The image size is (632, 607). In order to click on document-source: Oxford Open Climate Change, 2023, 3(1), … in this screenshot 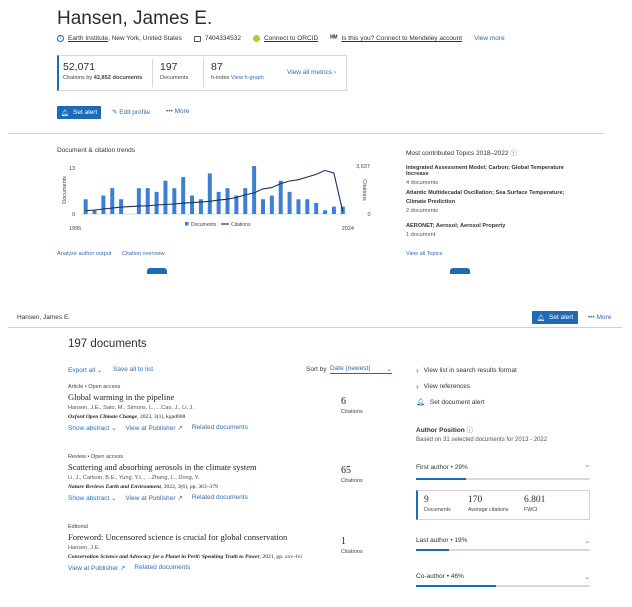, I will do `click(127, 417)`.